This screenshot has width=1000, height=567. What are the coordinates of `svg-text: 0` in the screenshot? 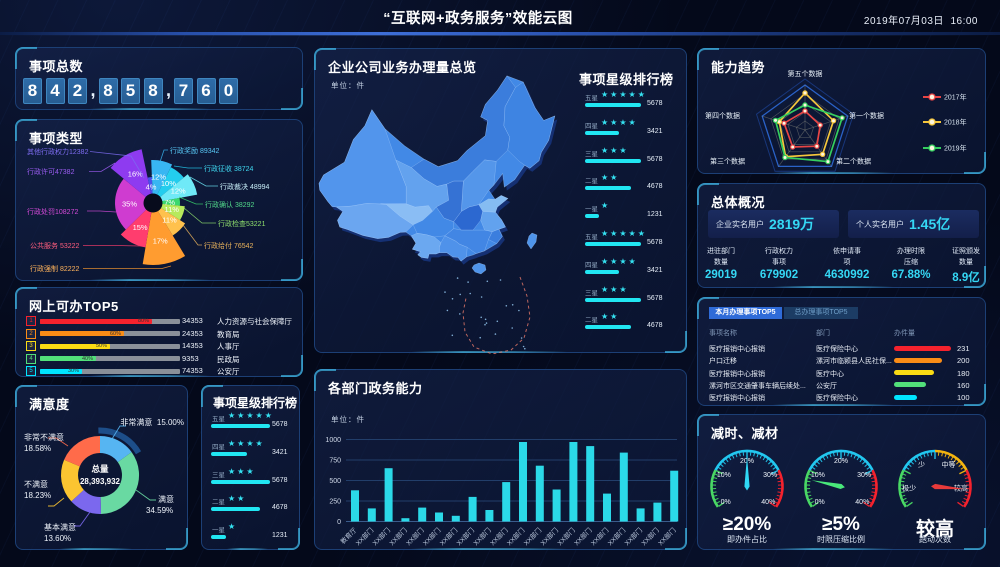 It's located at (339, 522).